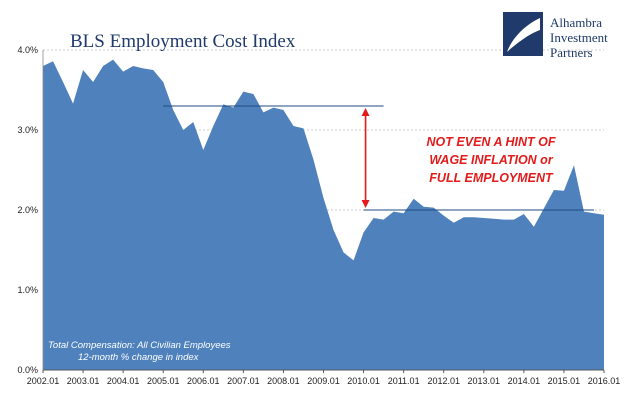 Image resolution: width=641 pixels, height=405 pixels. What do you see at coordinates (27, 370) in the screenshot?
I see `y-tick-label: 0.0%` at bounding box center [27, 370].